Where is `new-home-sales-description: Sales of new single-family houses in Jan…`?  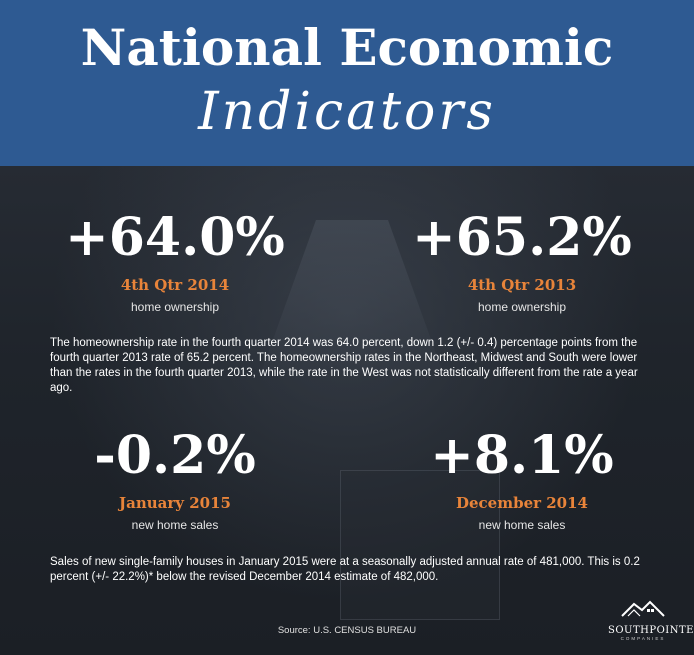
new-home-sales-description: Sales of new single-family houses in Jan… is located at coordinates (345, 569).